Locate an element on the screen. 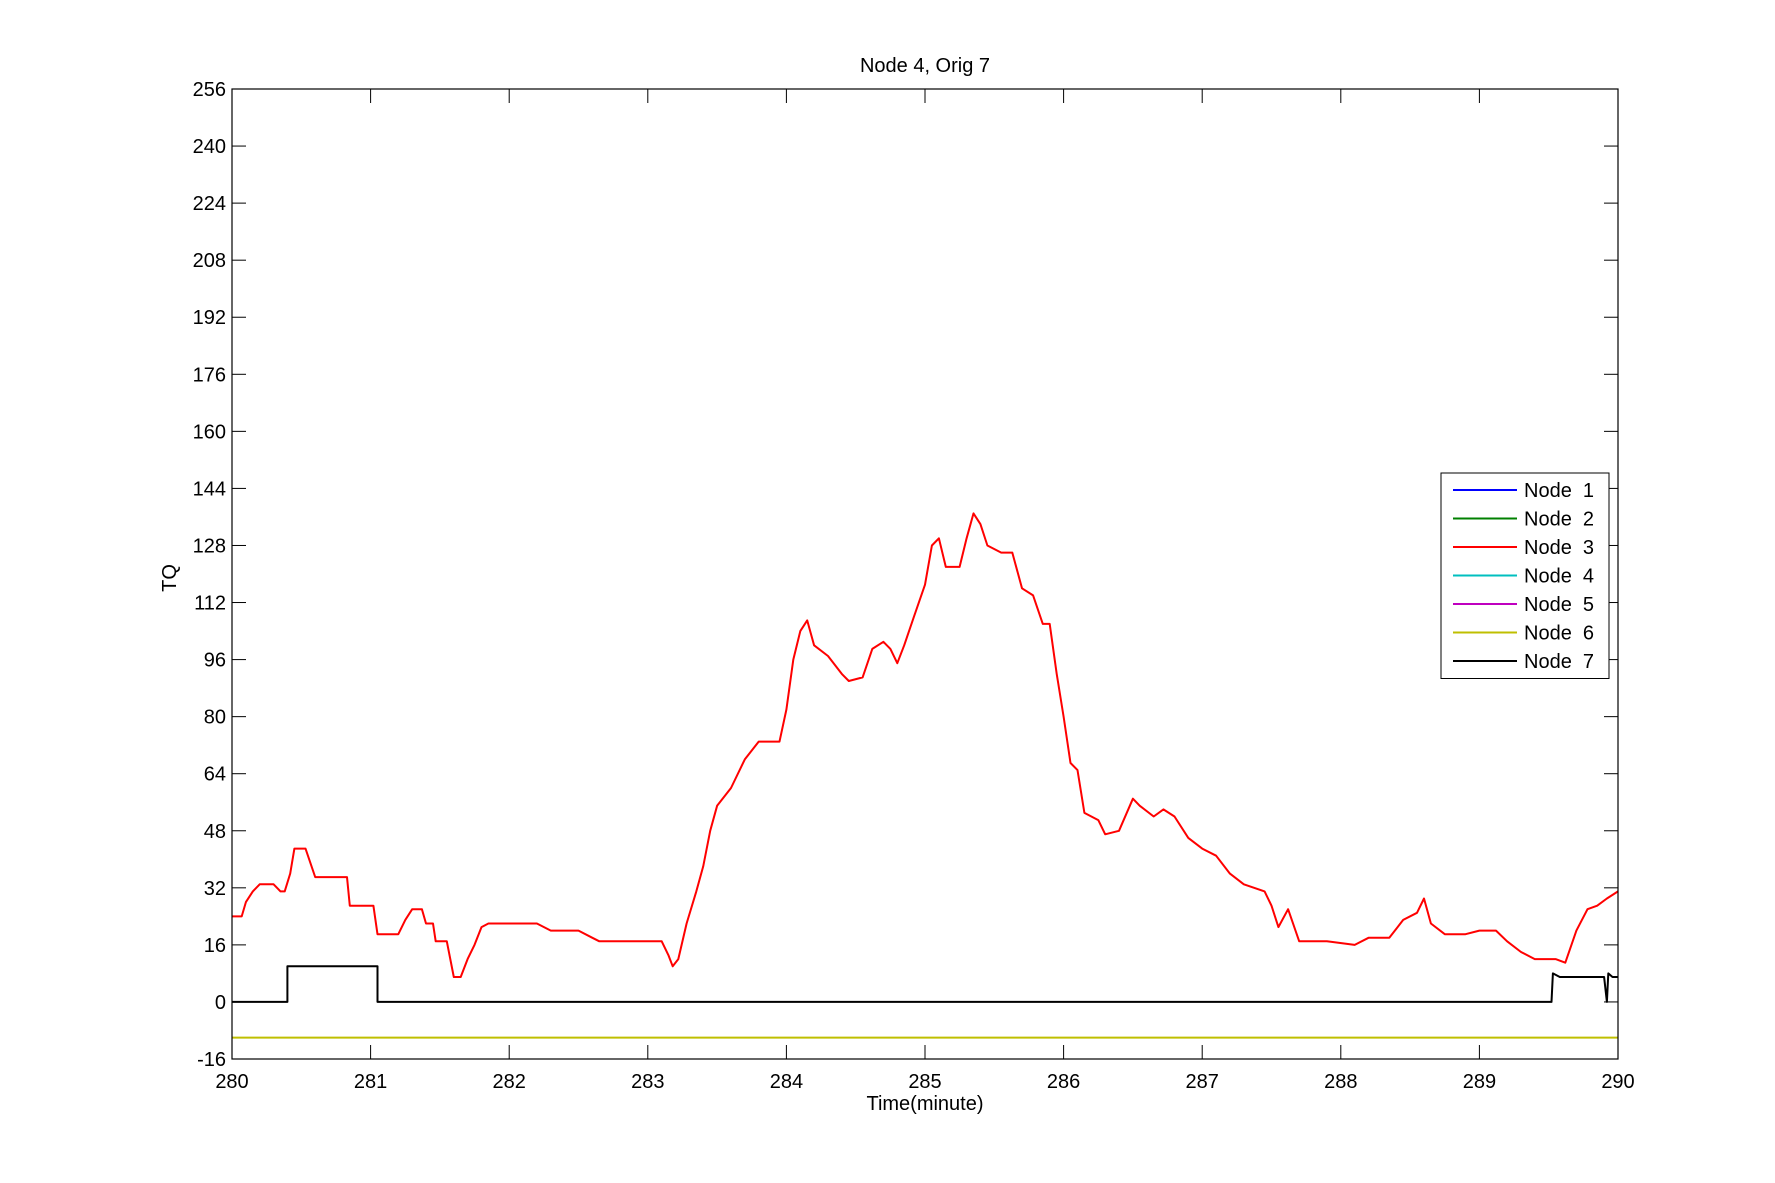  y-tick-label: 208 is located at coordinates (209, 261).